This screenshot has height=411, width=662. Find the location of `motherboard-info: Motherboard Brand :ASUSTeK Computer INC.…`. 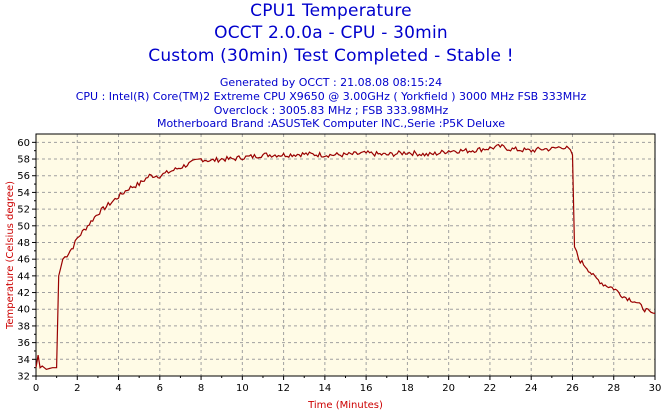

motherboard-info: Motherboard Brand :ASUSTeK Computer INC.… is located at coordinates (331, 123).